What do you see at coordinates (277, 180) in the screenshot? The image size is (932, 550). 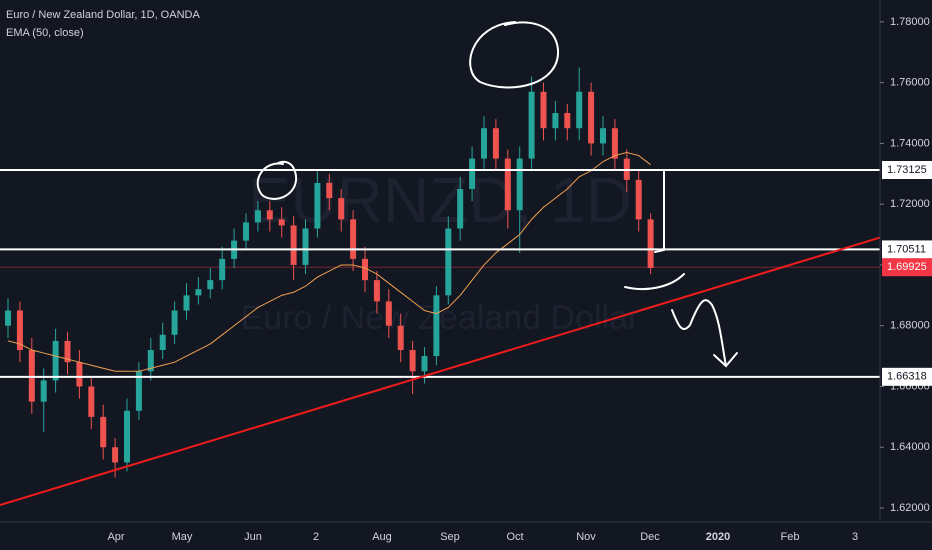 I see `drawing-circle` at bounding box center [277, 180].